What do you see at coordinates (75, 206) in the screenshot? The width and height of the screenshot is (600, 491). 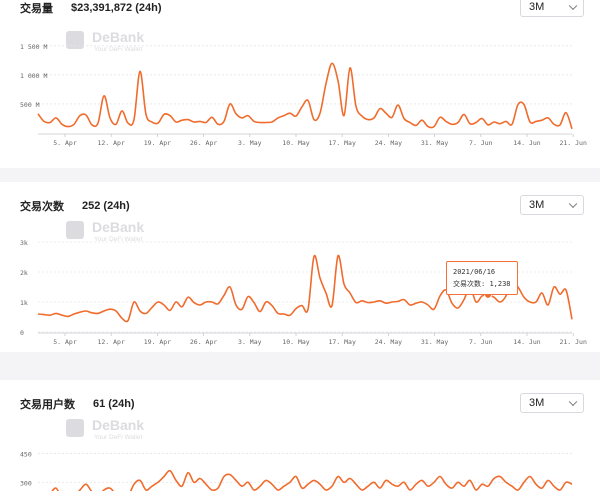 I see `panel-header: 交易次数 252 (24h)` at bounding box center [75, 206].